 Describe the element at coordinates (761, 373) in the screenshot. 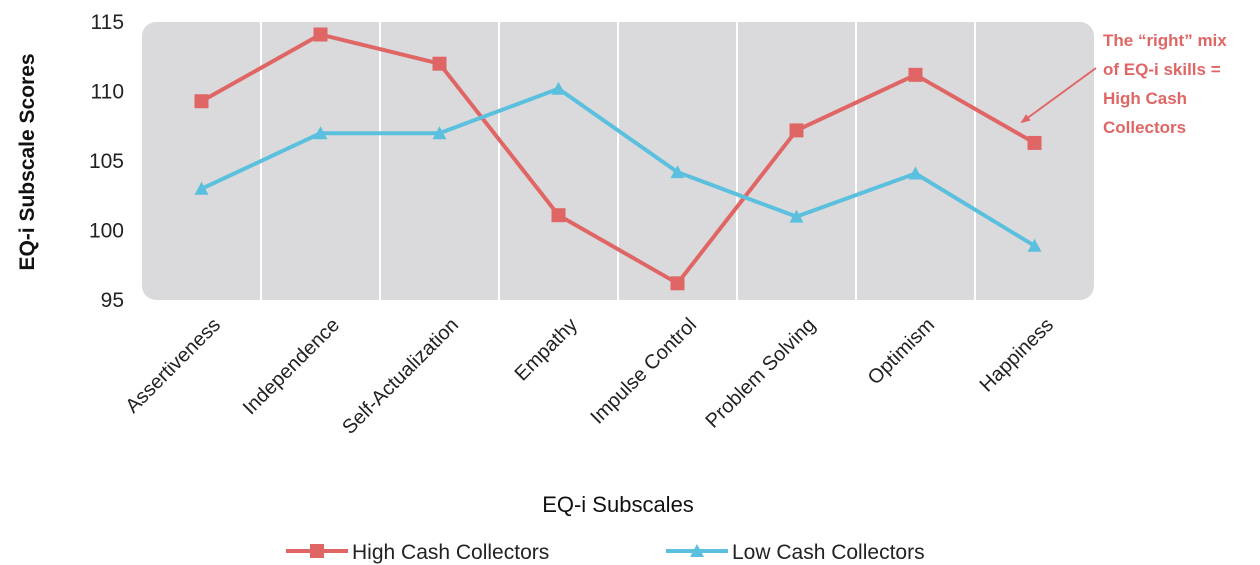

I see `x-tick-label: Problem Solving` at that location.